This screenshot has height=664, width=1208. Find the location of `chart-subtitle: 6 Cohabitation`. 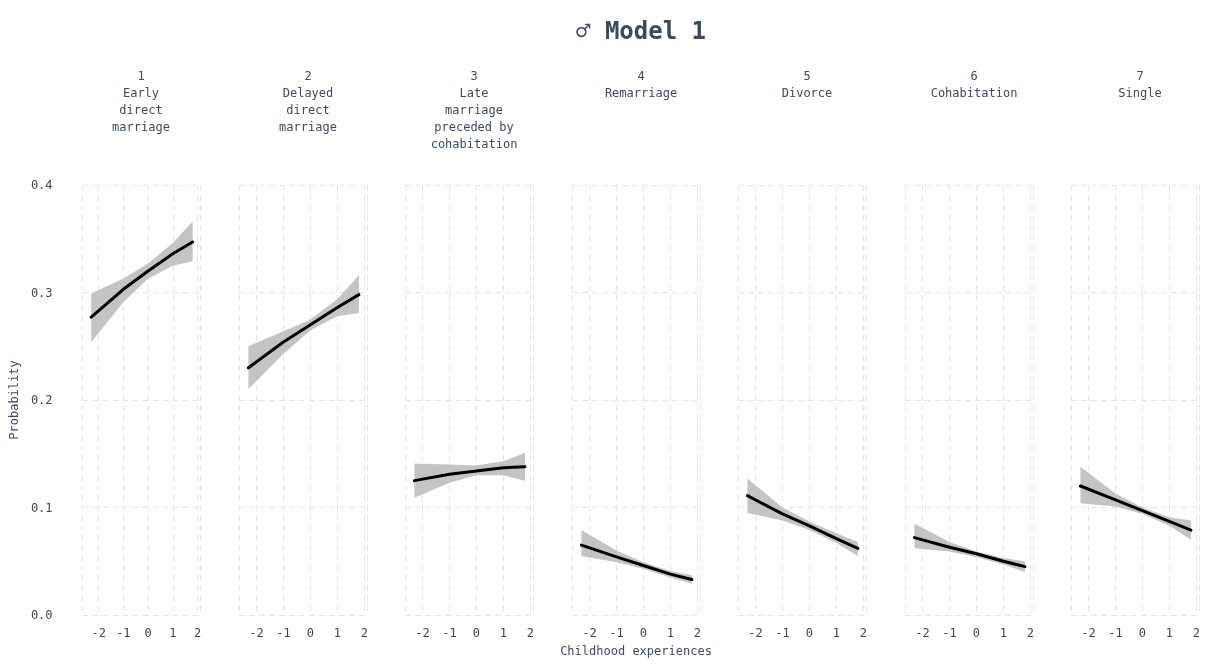

chart-subtitle: 6 Cohabitation is located at coordinates (973, 84).